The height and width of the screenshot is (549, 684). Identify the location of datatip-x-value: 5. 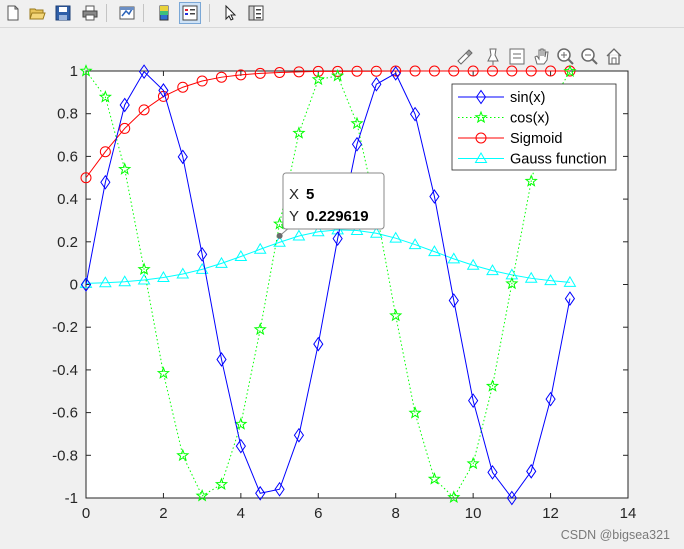
(310, 194).